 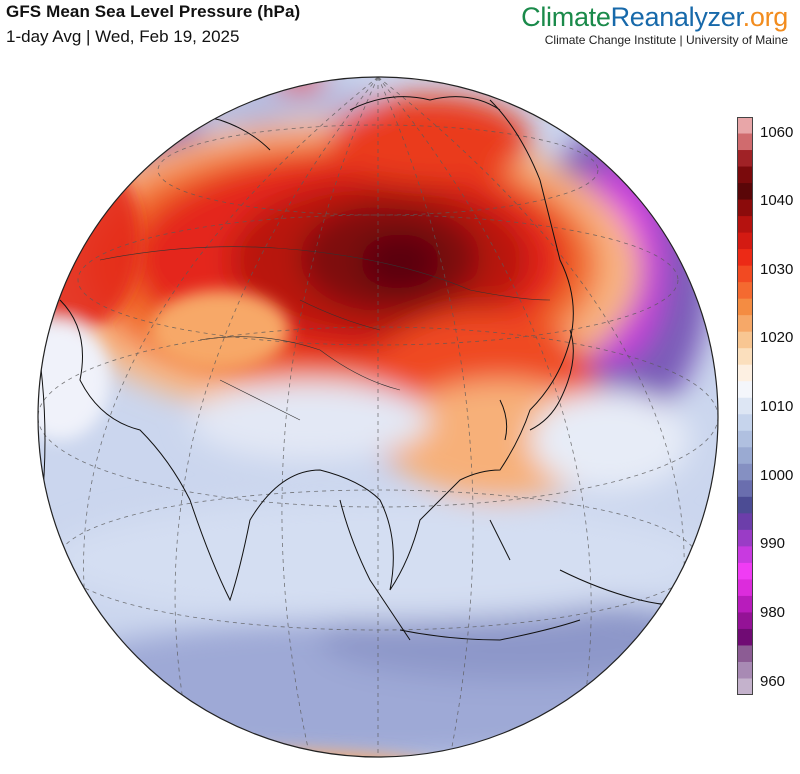 I want to click on colorbar-label-1030: 1030, so click(x=777, y=269).